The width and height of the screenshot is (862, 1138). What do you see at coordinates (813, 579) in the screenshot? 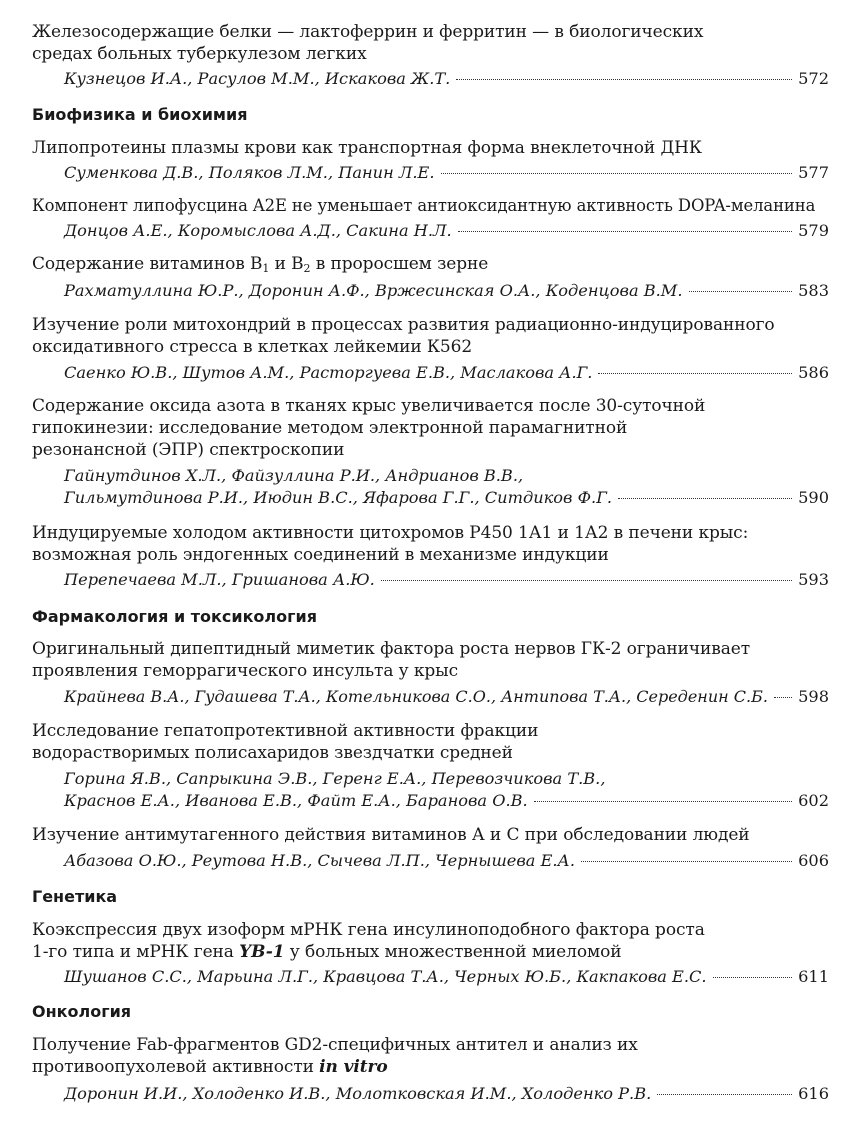
I see `entry-page-number: 593` at bounding box center [813, 579].